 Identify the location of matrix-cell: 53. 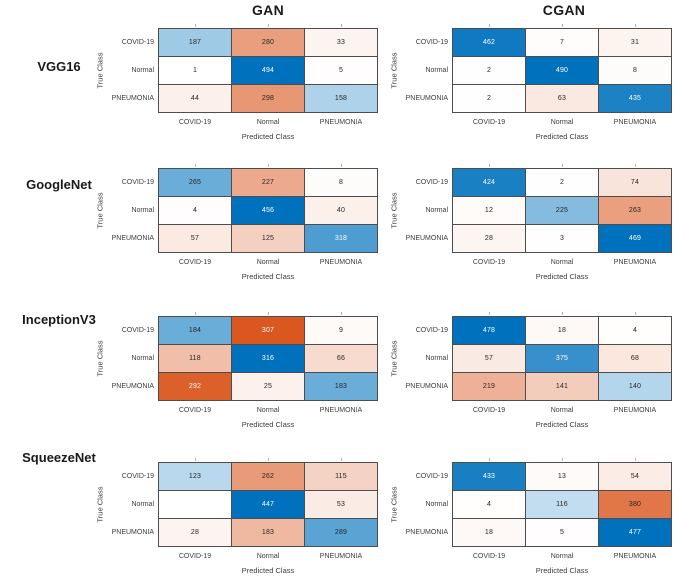
(341, 504).